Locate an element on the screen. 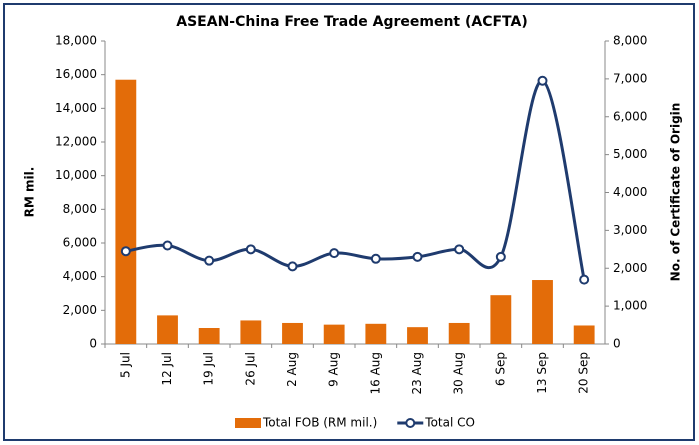 The height and width of the screenshot is (445, 699). y-tick-label: 8,000 is located at coordinates (80, 209).